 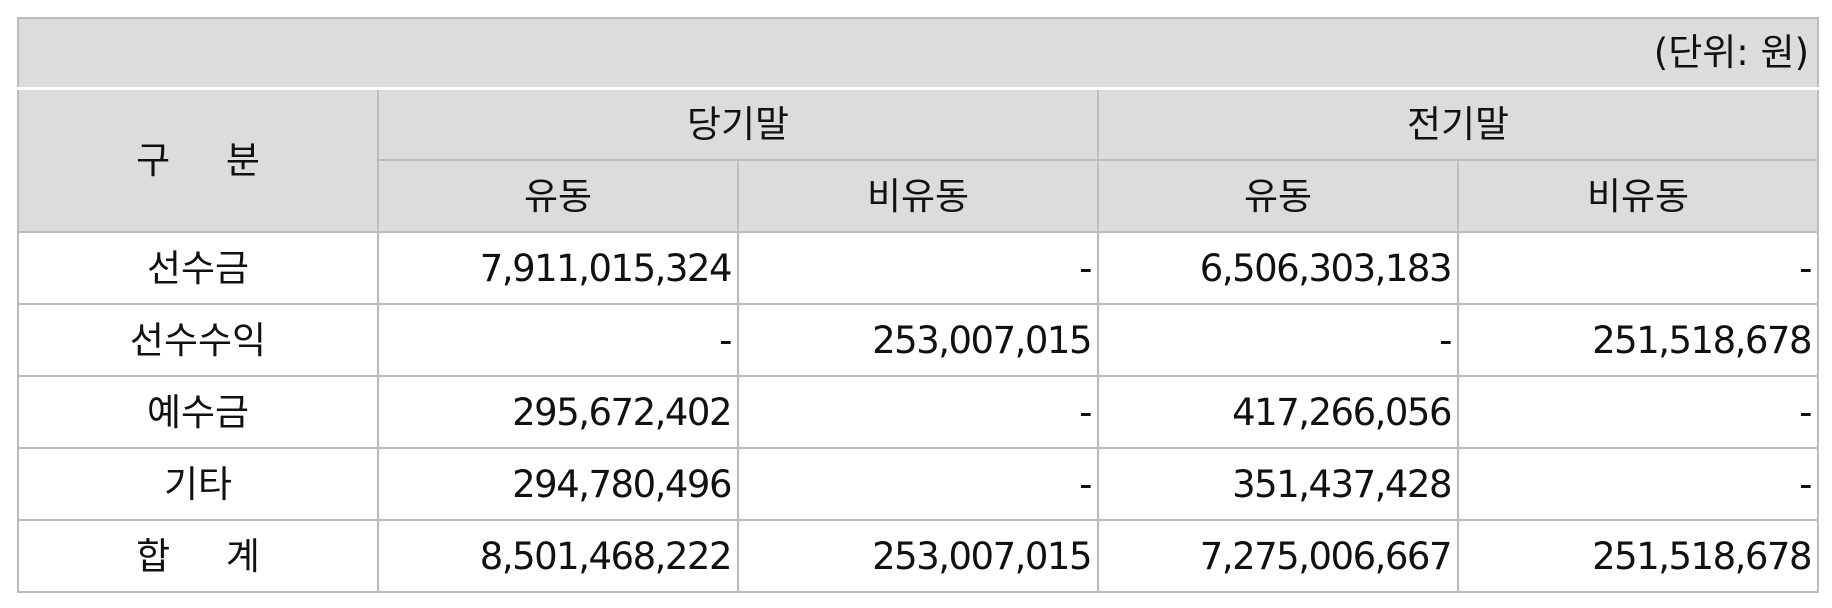 I want to click on current-period-header: 당기말, so click(x=738, y=124).